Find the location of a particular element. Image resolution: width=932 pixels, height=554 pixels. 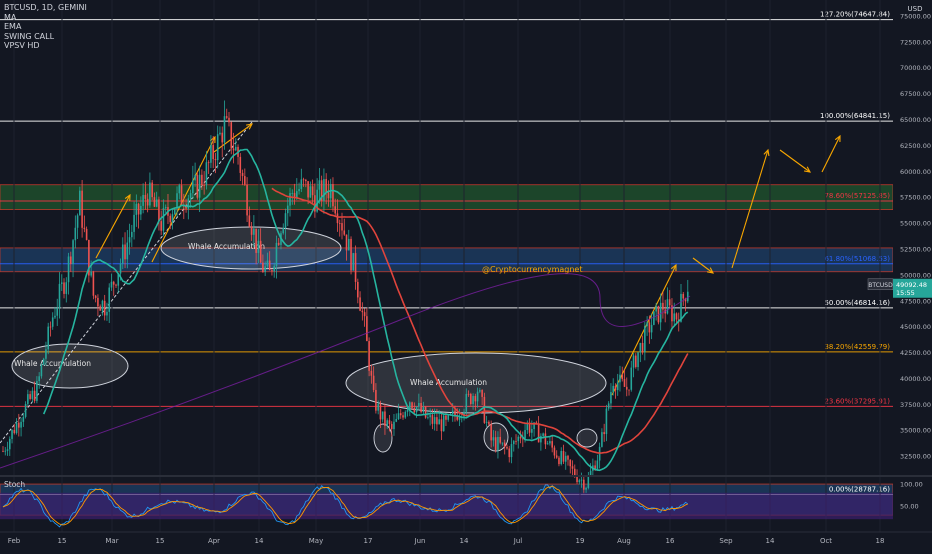

symbol-title: BTCUSD, 1D, GEMINI is located at coordinates (45, 7).